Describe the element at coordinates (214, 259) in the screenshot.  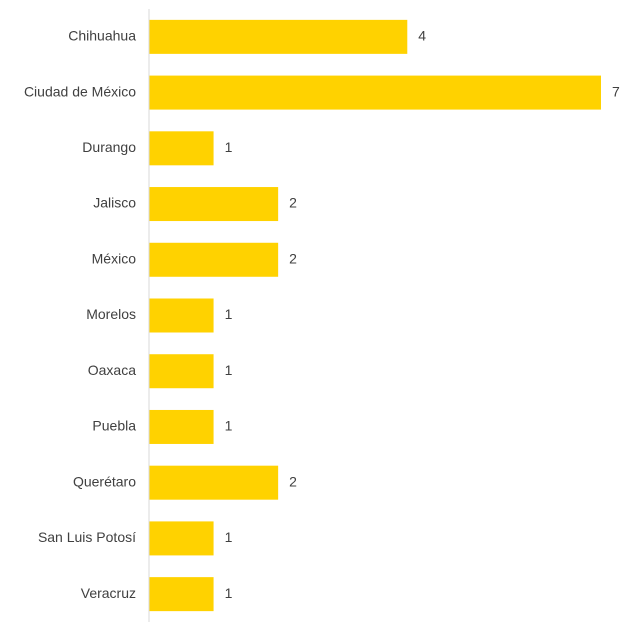
I see `bar-mexico` at that location.